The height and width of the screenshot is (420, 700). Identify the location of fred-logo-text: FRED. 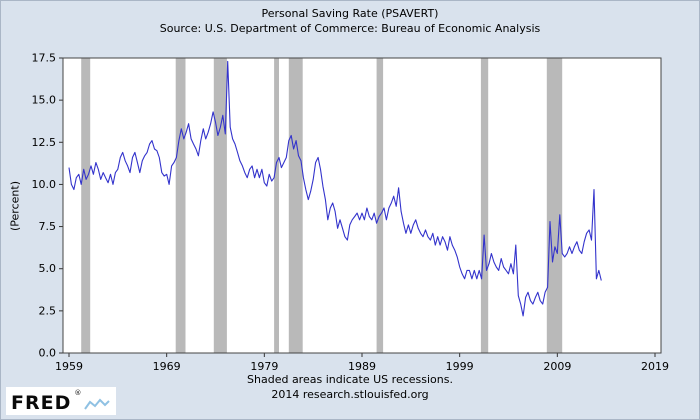
(41, 403).